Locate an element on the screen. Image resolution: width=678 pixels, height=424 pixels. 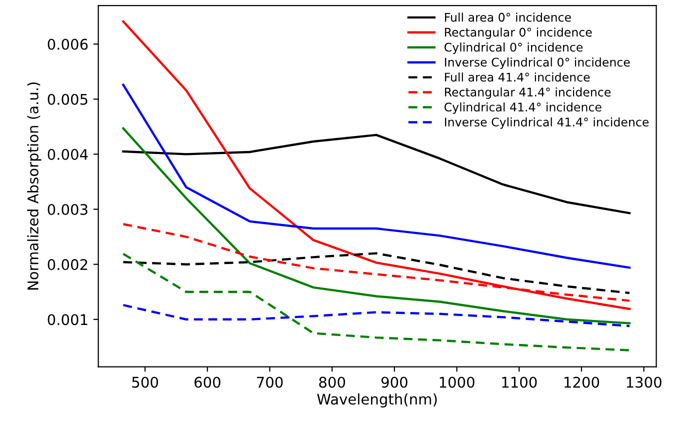
x-tick-label: 1100 is located at coordinates (519, 382).